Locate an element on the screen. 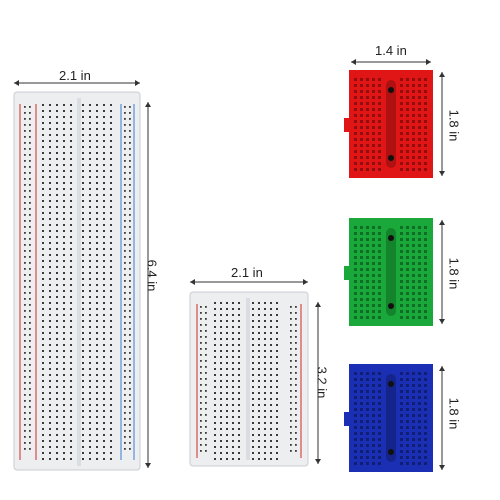 Image resolution: width=500 pixels, height=500 pixels. green-board-height-label: 1.8 in is located at coordinates (454, 273).